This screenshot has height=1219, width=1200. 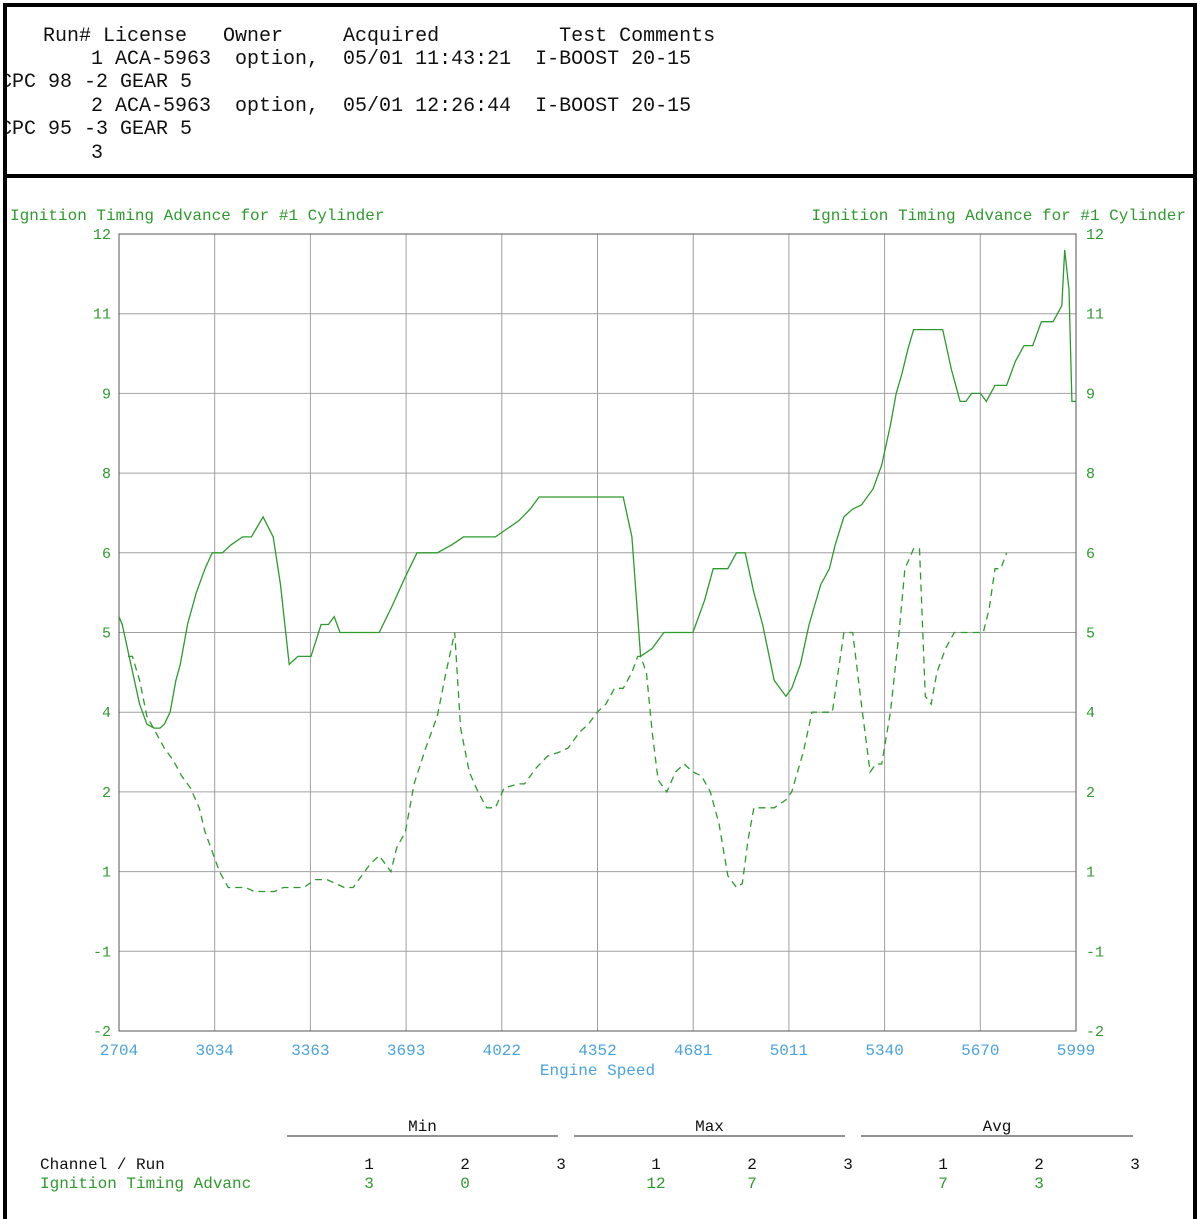 What do you see at coordinates (597, 1051) in the screenshot?
I see `x-tick-label: 4352` at bounding box center [597, 1051].